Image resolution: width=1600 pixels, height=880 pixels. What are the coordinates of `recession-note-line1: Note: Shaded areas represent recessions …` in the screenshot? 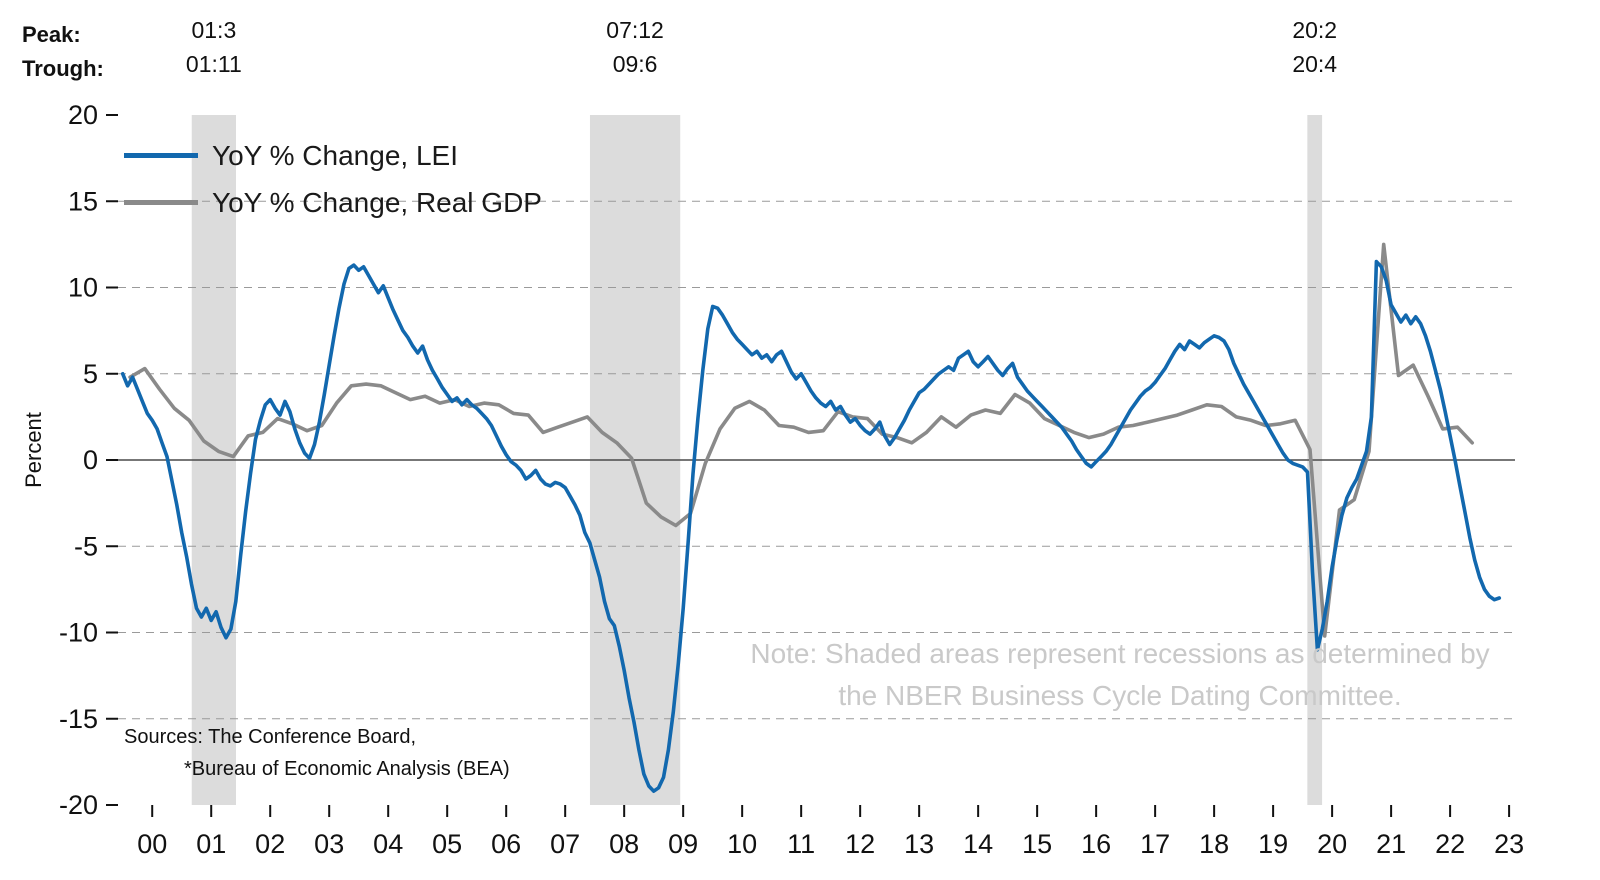 It's located at (1120, 653).